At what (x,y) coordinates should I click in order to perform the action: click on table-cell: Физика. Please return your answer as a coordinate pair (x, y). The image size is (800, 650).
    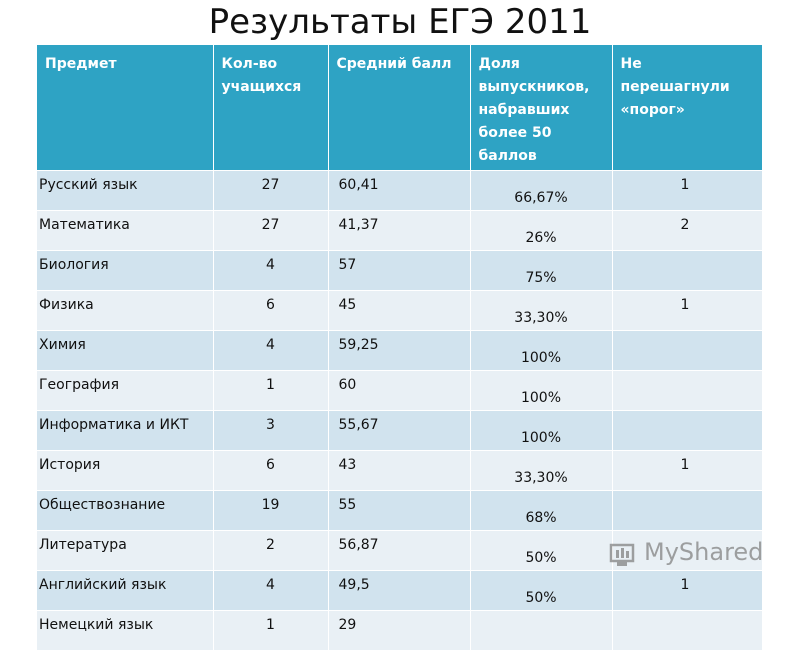
    Looking at the image, I should click on (125, 311).